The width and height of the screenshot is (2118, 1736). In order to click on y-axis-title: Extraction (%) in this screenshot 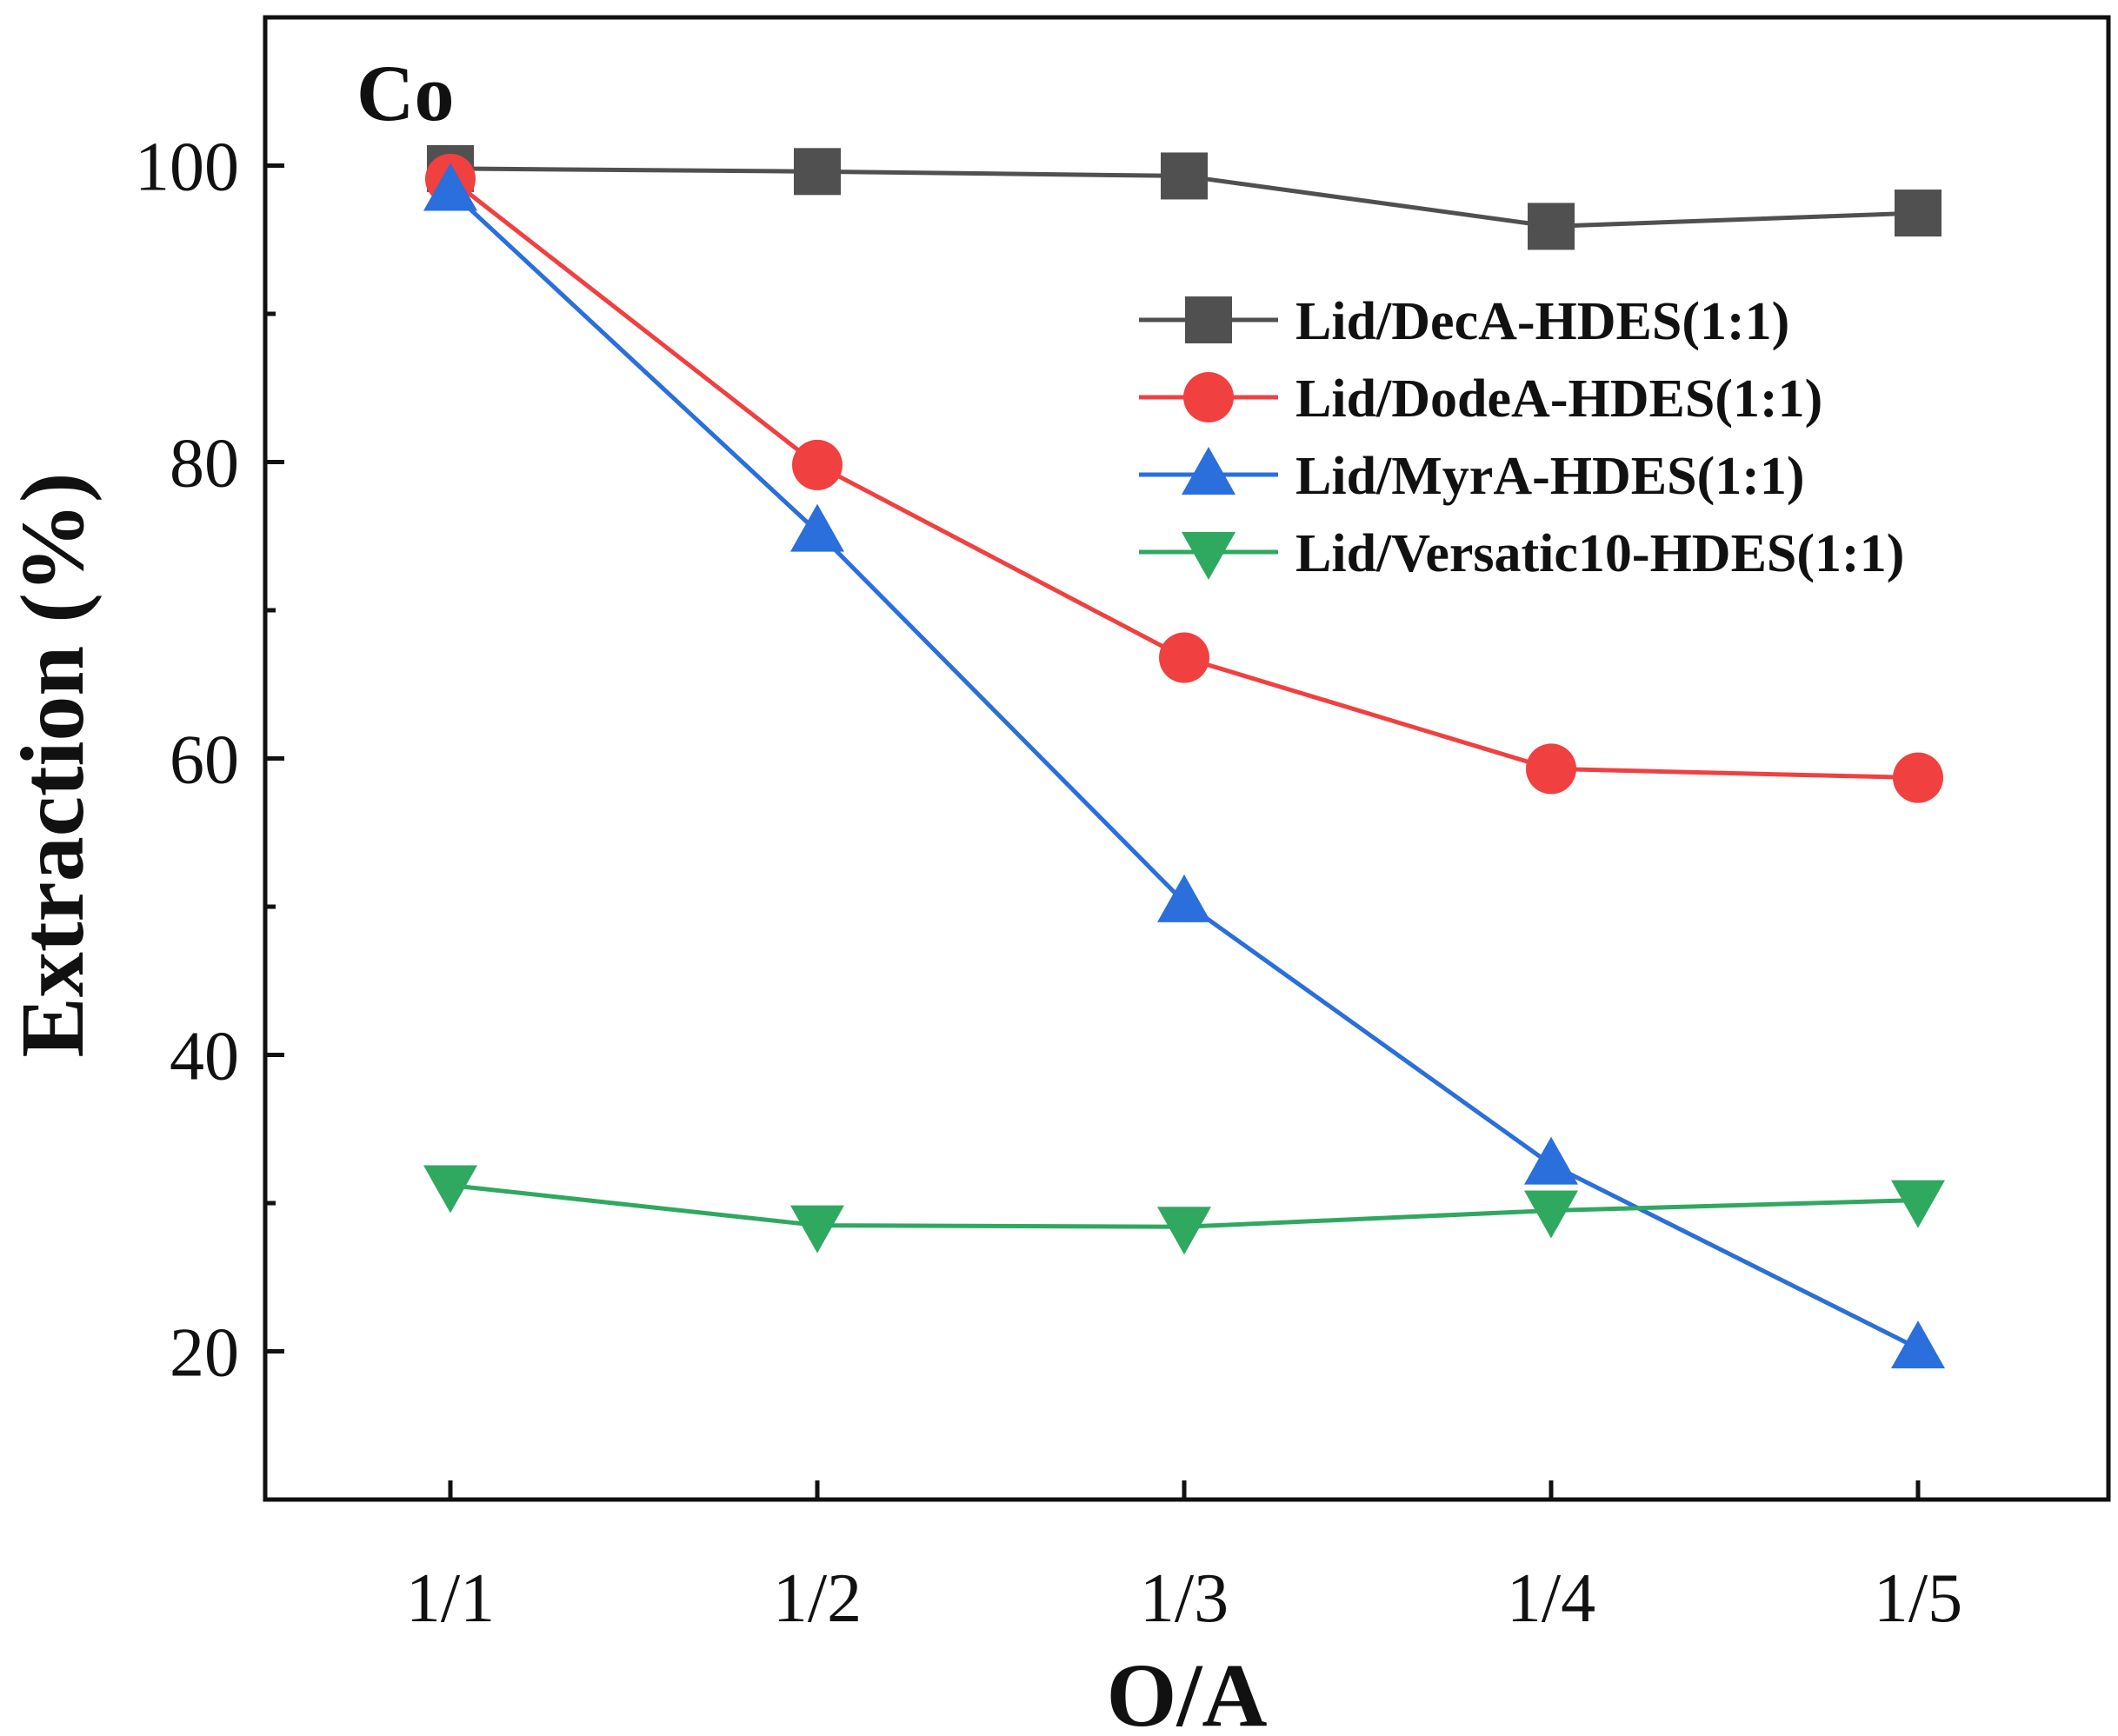, I will do `click(53, 765)`.